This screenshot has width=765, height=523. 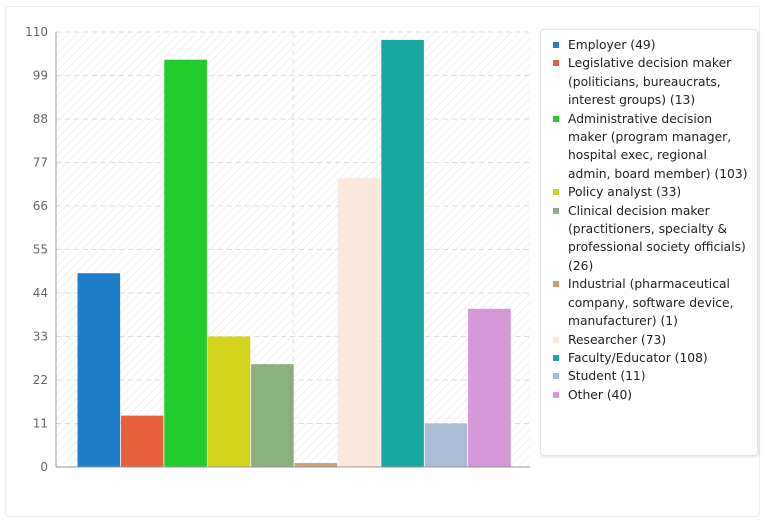 What do you see at coordinates (40, 76) in the screenshot?
I see `y-tick-label: 99` at bounding box center [40, 76].